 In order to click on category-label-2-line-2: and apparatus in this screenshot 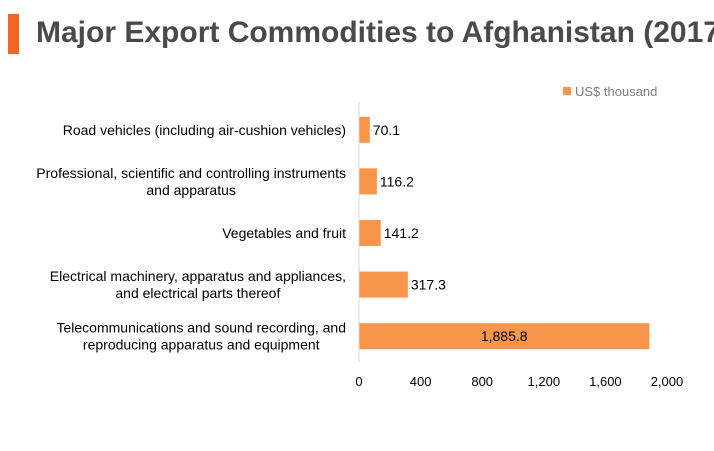, I will do `click(191, 190)`.